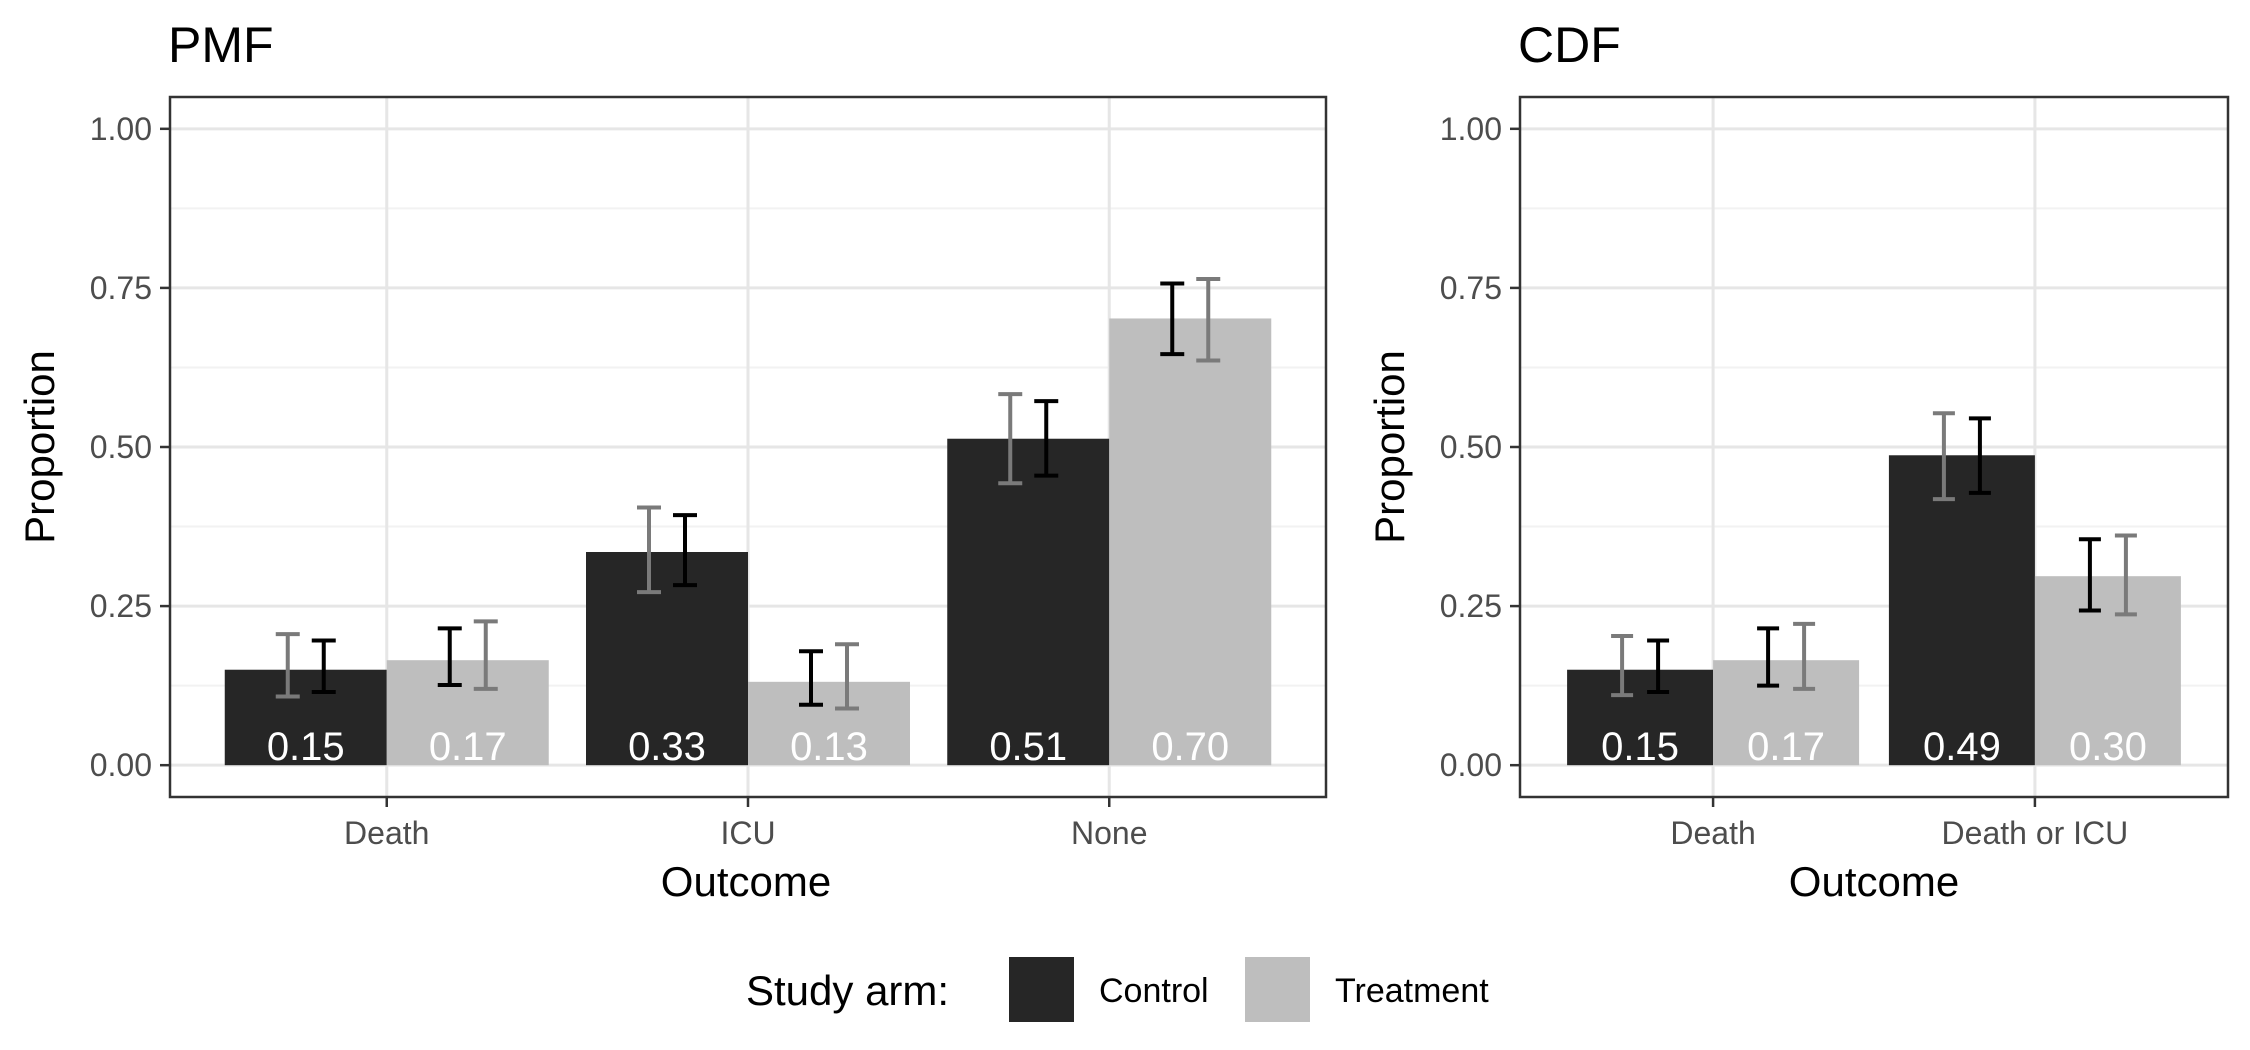 The image size is (2250, 1050). What do you see at coordinates (1190, 747) in the screenshot?
I see `bar-value-label: 0.70` at bounding box center [1190, 747].